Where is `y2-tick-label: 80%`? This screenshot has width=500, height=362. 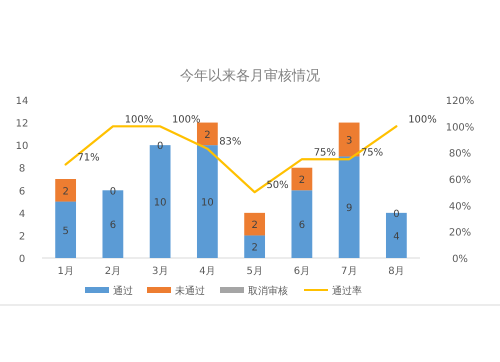
y2-tick-label: 80% is located at coordinates (460, 154).